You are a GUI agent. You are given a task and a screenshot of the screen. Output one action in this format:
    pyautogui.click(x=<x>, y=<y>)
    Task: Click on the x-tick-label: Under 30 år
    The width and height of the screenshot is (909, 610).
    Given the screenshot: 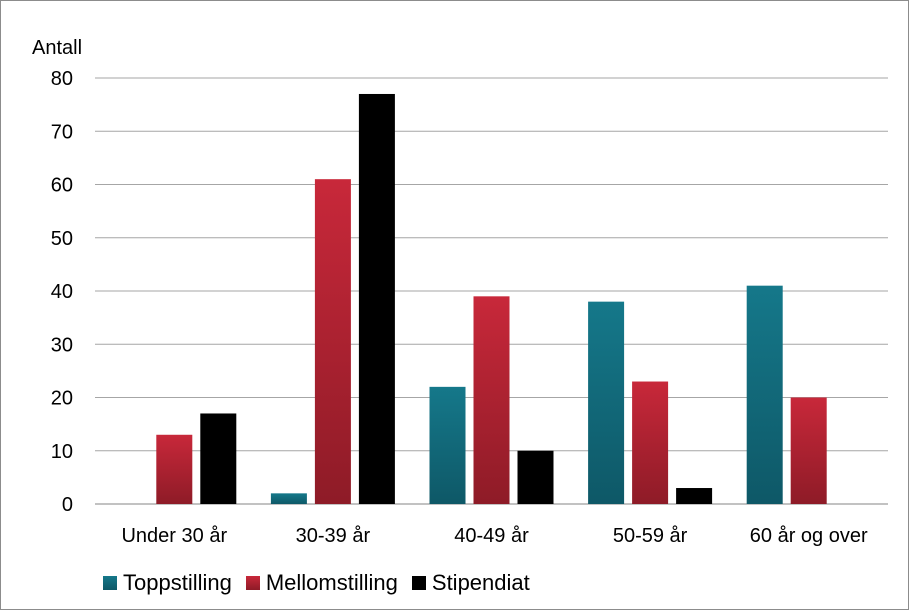 What is the action you would take?
    pyautogui.click(x=174, y=536)
    